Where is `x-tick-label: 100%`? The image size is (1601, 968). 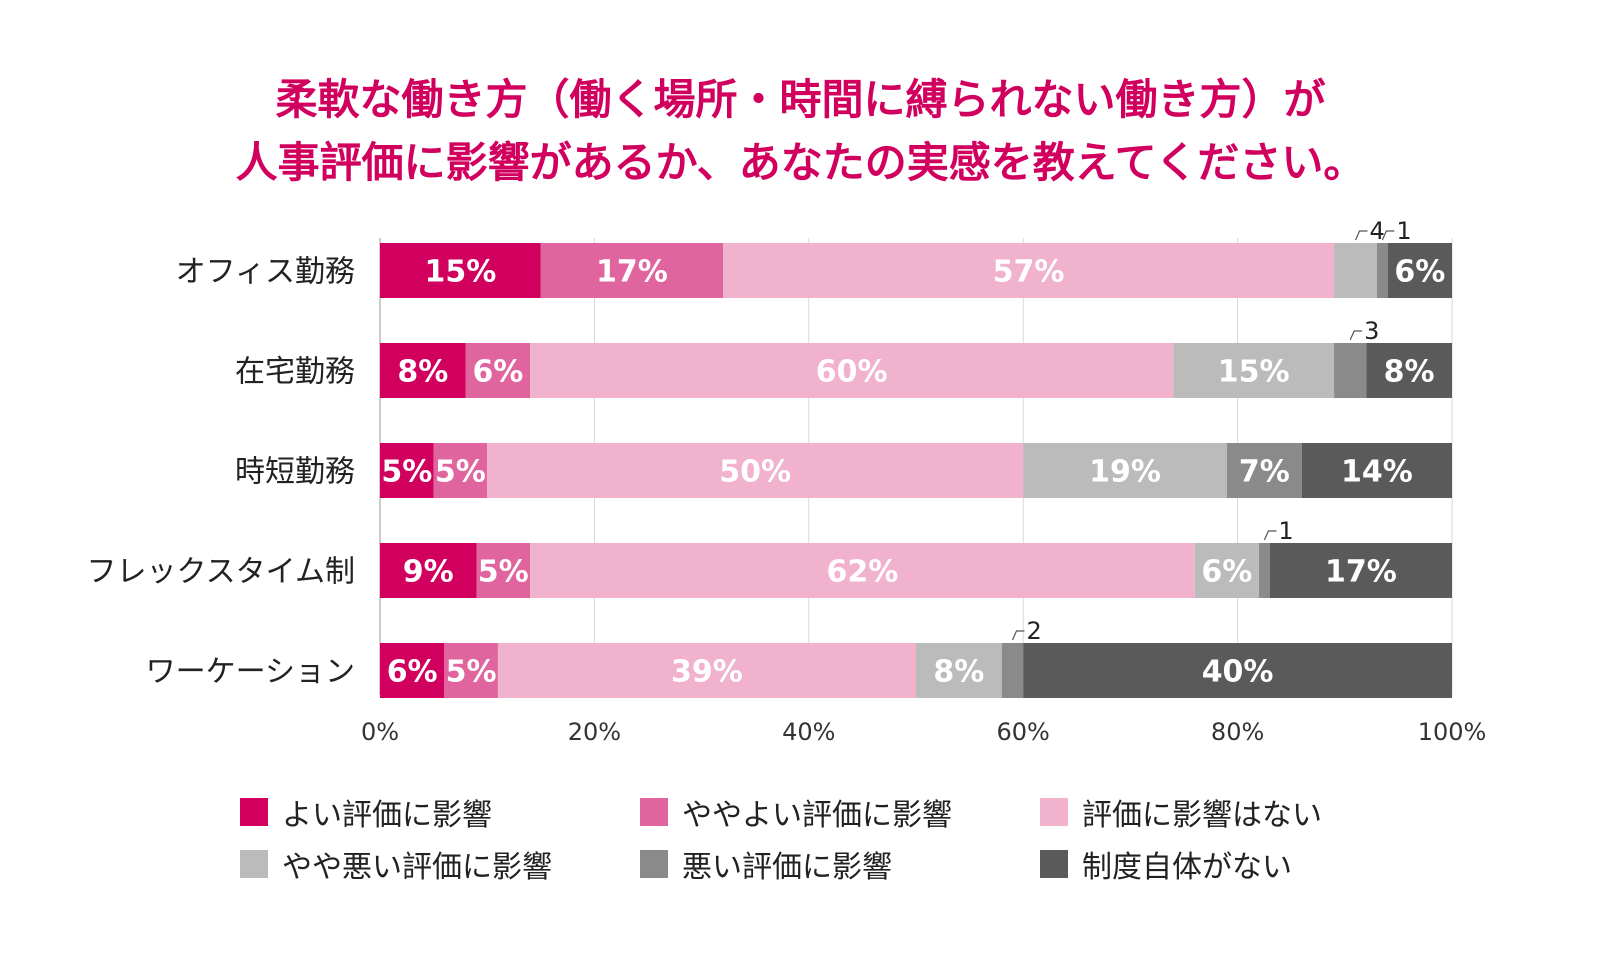
x-tick-label: 100% is located at coordinates (1452, 732).